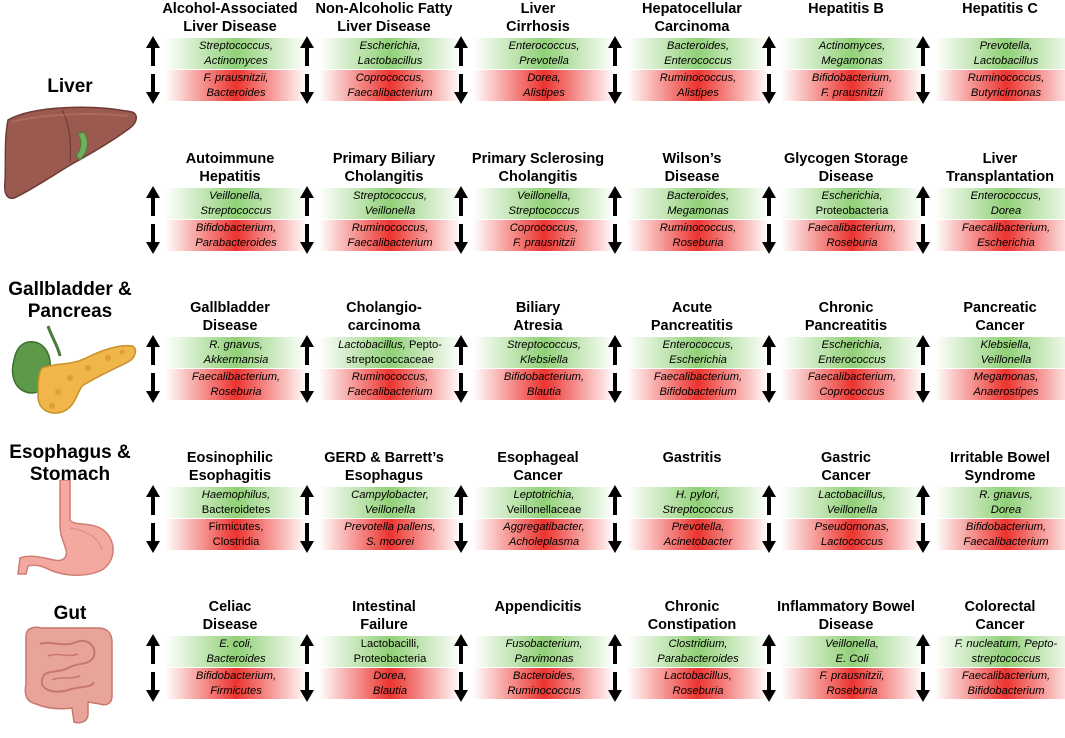  Describe the element at coordinates (384, 607) in the screenshot. I see `disease-title-line: Intestinal` at that location.